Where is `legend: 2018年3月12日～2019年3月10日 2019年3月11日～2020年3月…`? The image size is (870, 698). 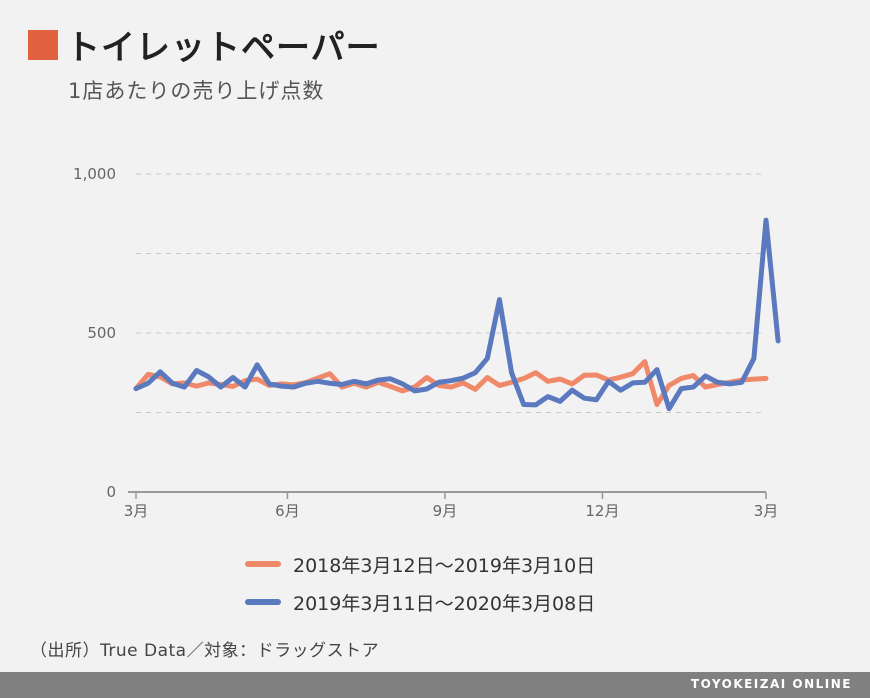 legend: 2018年3月12日～2019年3月10日 2019年3月11日～2020年3月… is located at coordinates (420, 583).